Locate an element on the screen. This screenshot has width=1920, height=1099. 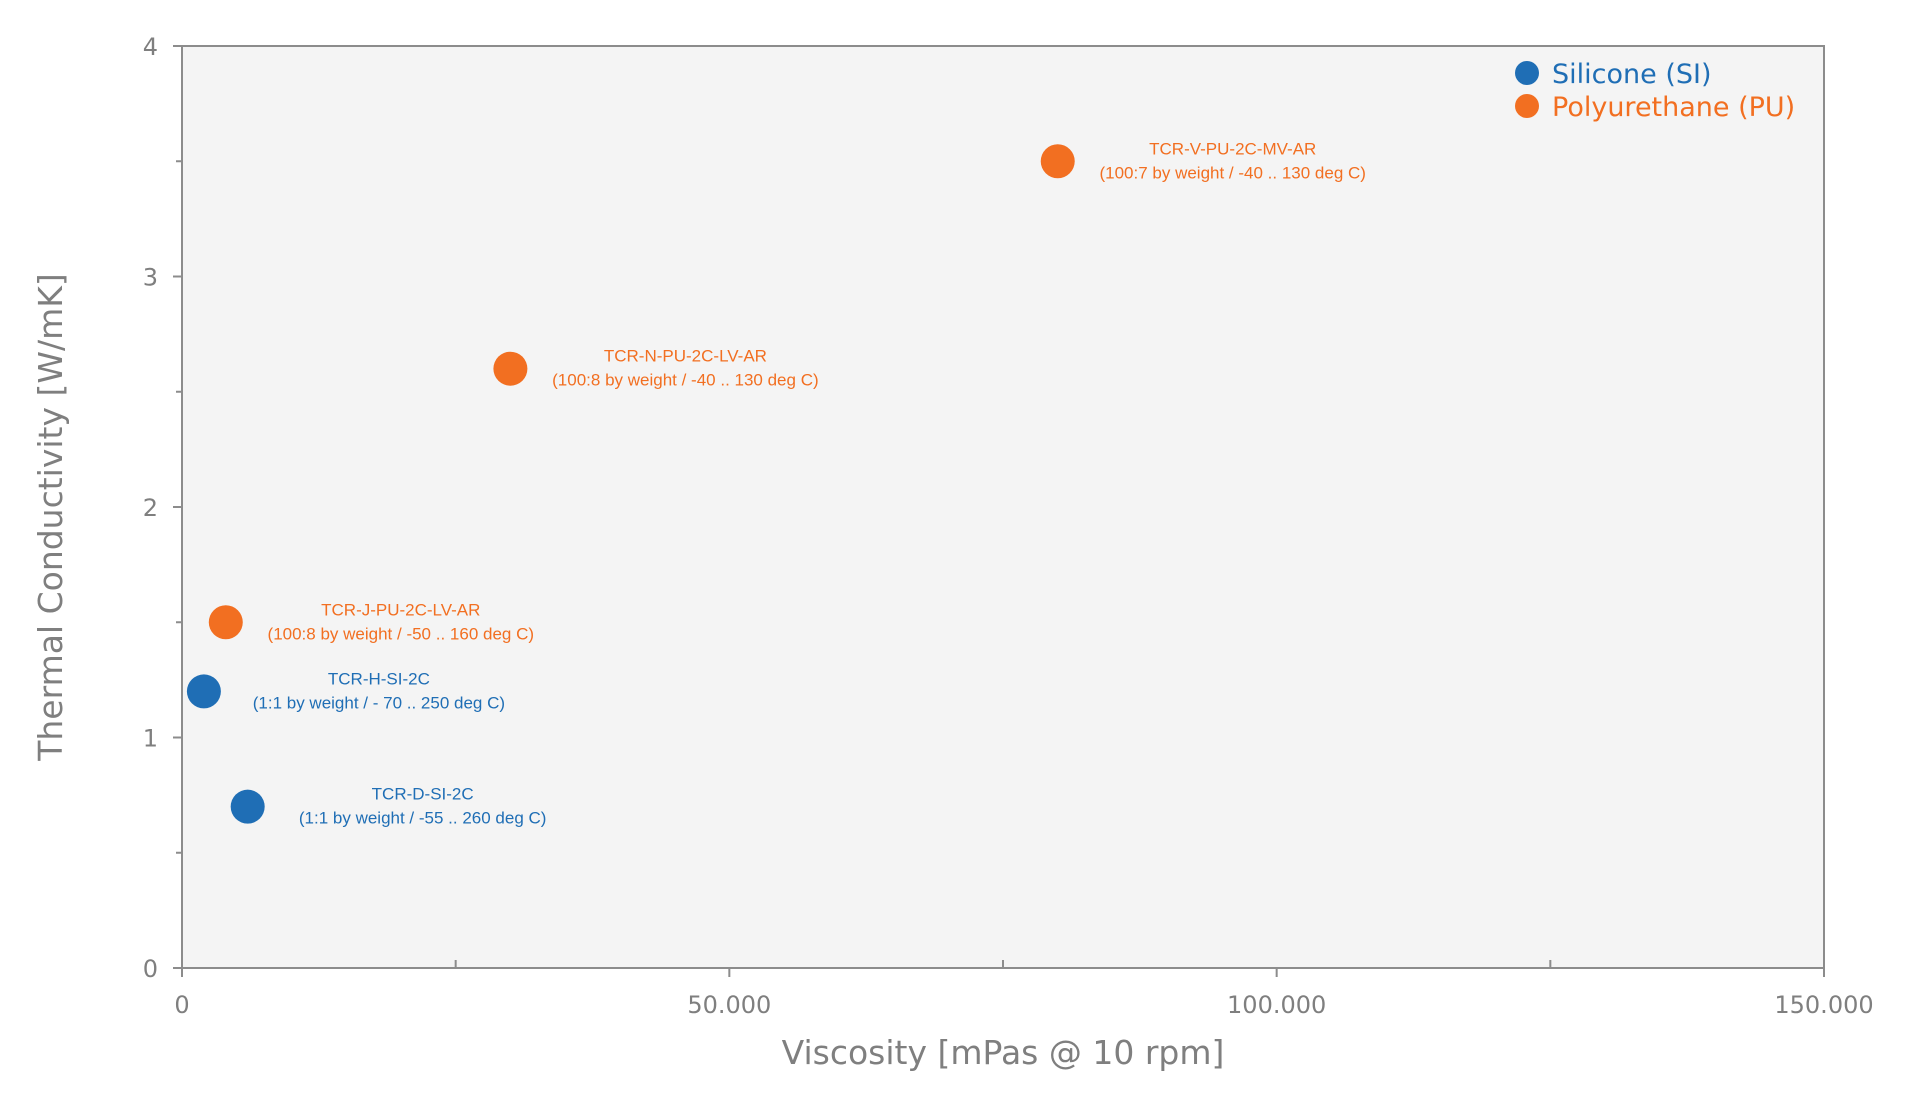
legend-label: Silicone (SI) is located at coordinates (1631, 74).